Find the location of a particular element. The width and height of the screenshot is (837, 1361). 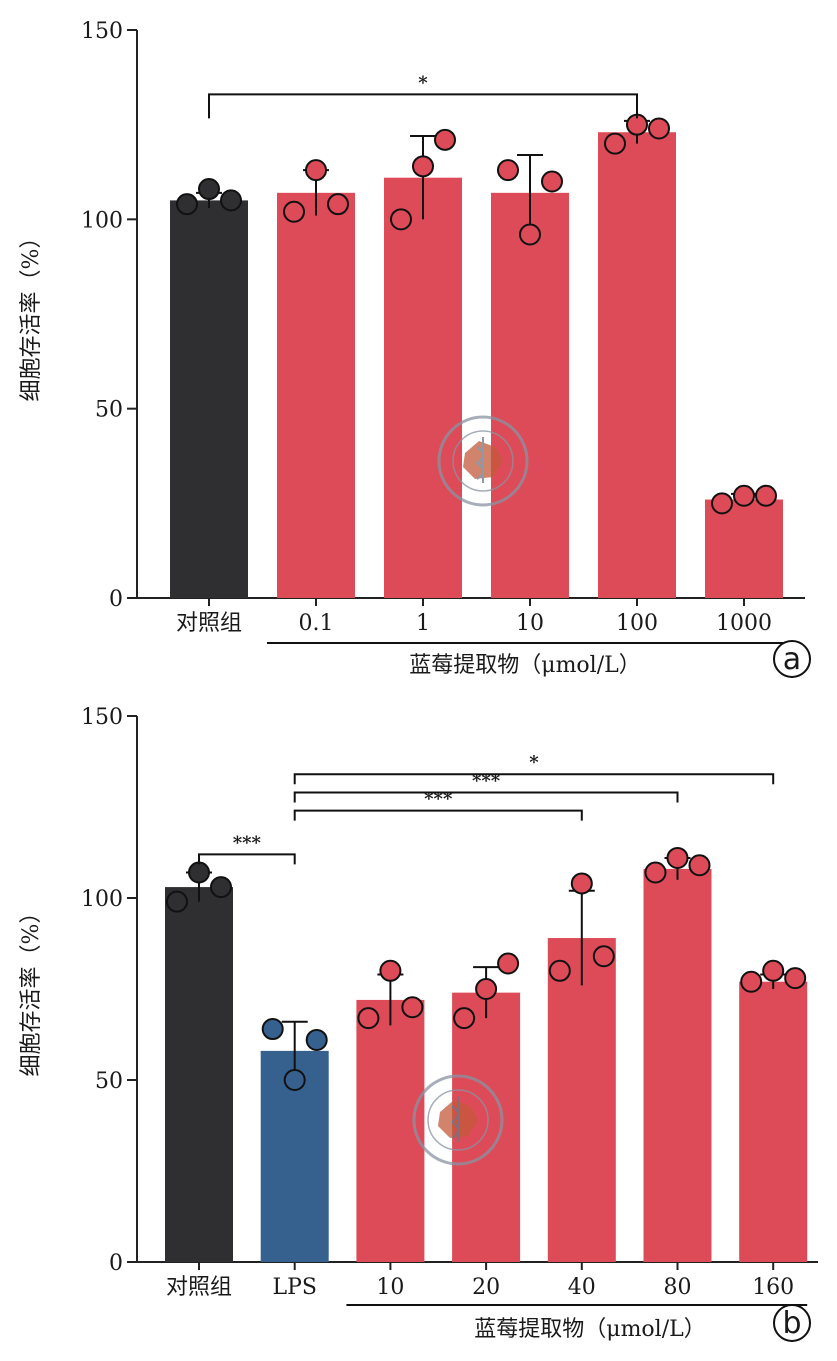

x-tick-label: LPS is located at coordinates (294, 1287).